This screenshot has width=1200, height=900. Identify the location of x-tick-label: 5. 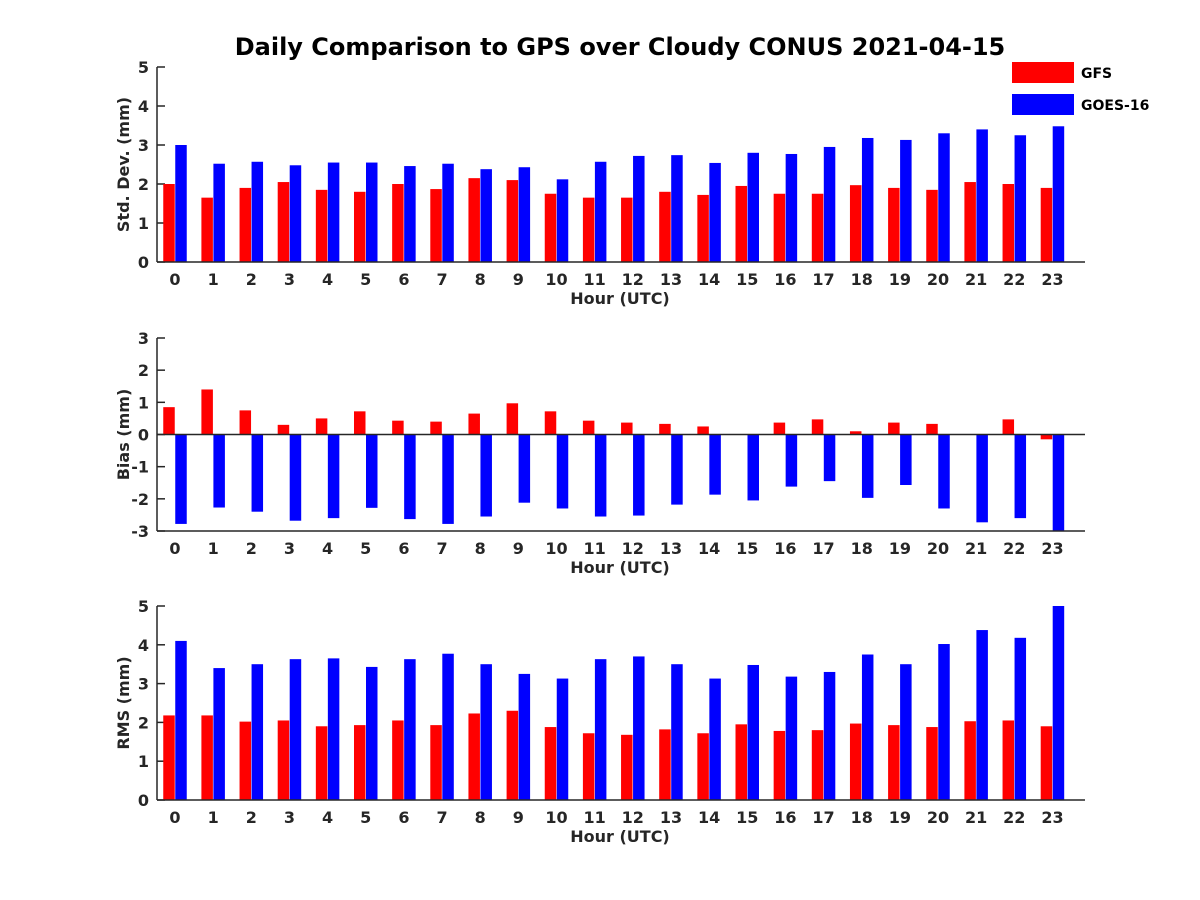
(365, 279).